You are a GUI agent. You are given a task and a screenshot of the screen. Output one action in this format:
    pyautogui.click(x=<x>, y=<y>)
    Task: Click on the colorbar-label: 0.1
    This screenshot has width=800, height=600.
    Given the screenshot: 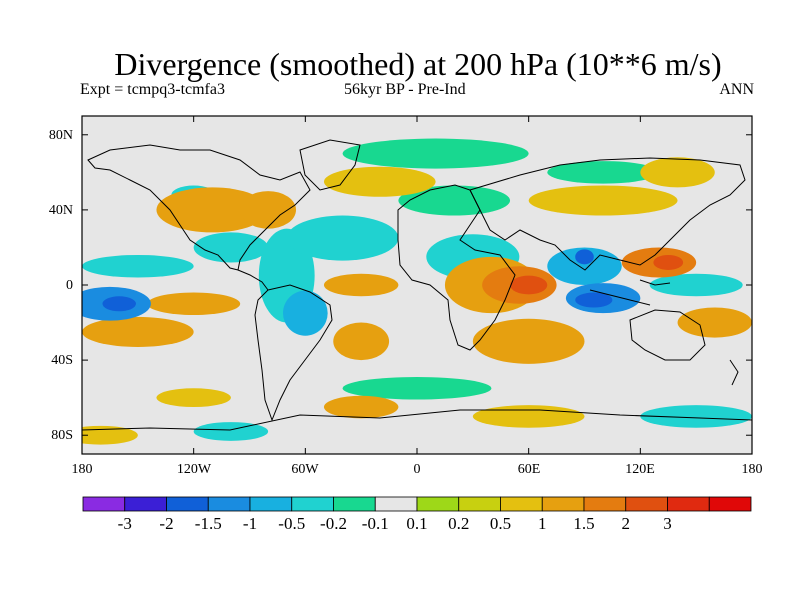 What is the action you would take?
    pyautogui.click(x=417, y=523)
    